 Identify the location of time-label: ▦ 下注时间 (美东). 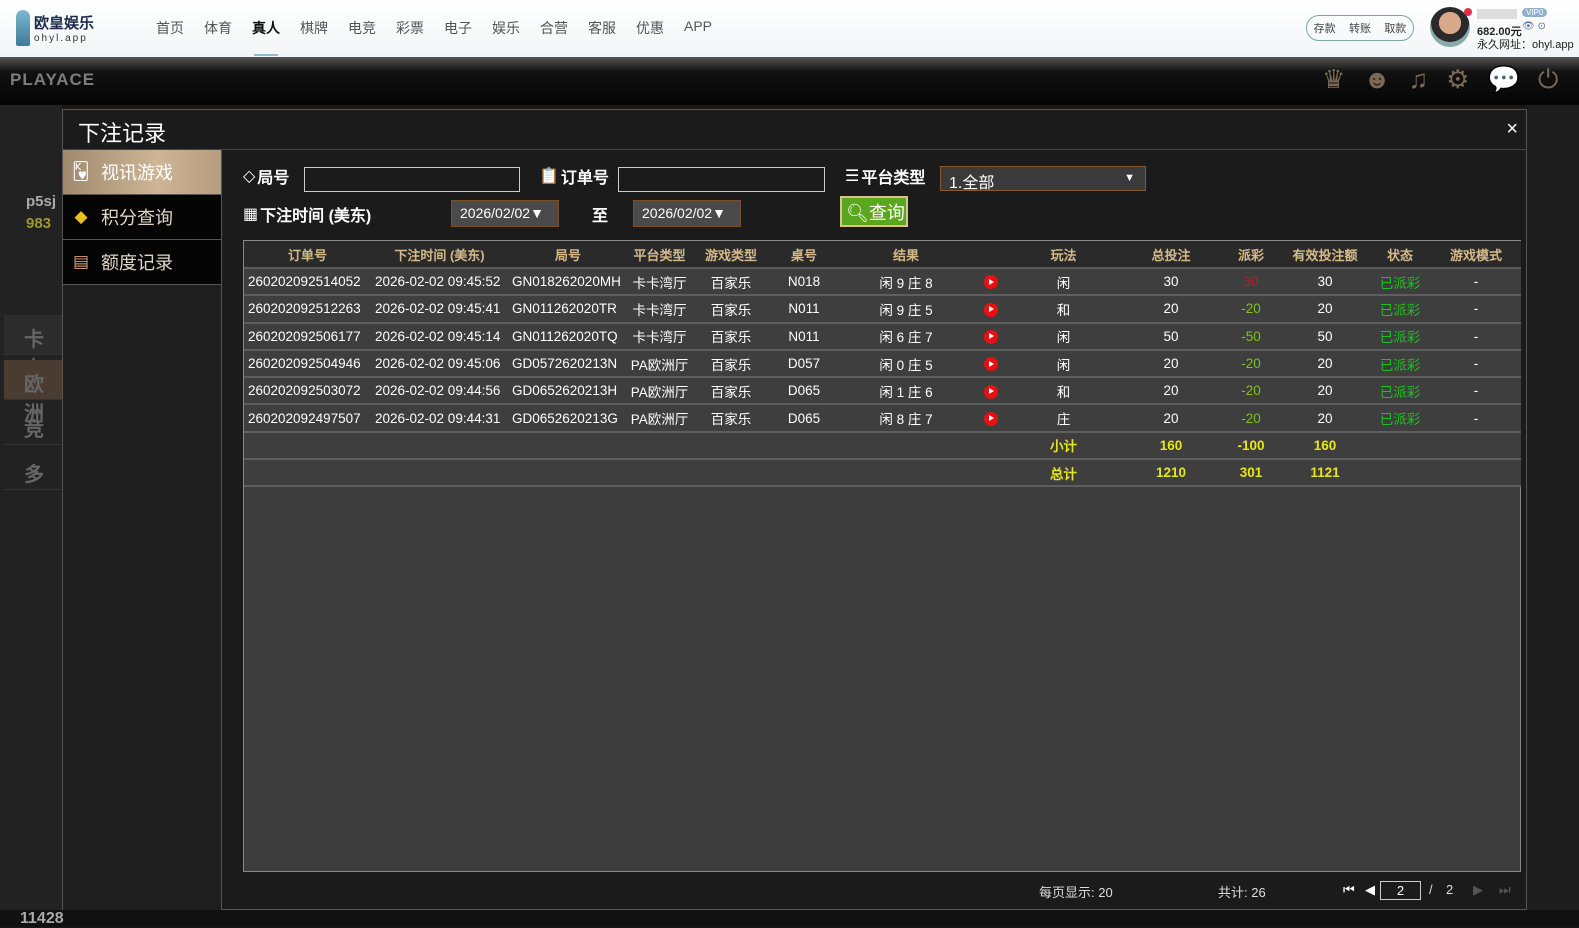
(307, 214).